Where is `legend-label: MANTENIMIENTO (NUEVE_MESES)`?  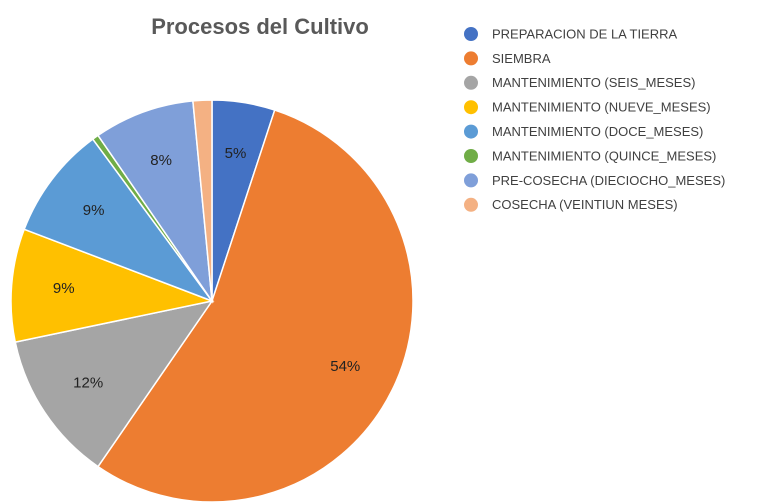 legend-label: MANTENIMIENTO (NUEVE_MESES) is located at coordinates (601, 107).